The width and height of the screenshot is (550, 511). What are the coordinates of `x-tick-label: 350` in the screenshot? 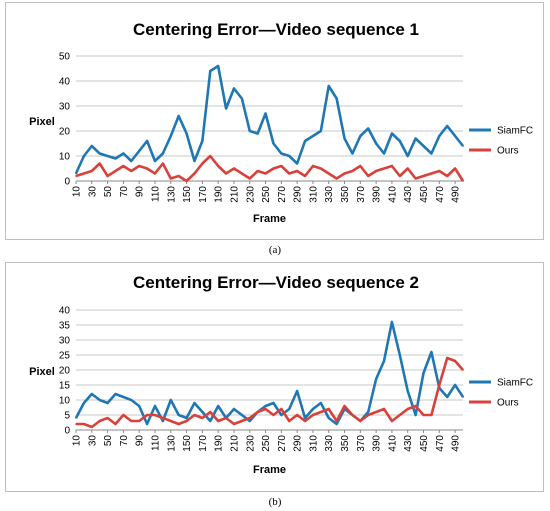 It's located at (345, 194).